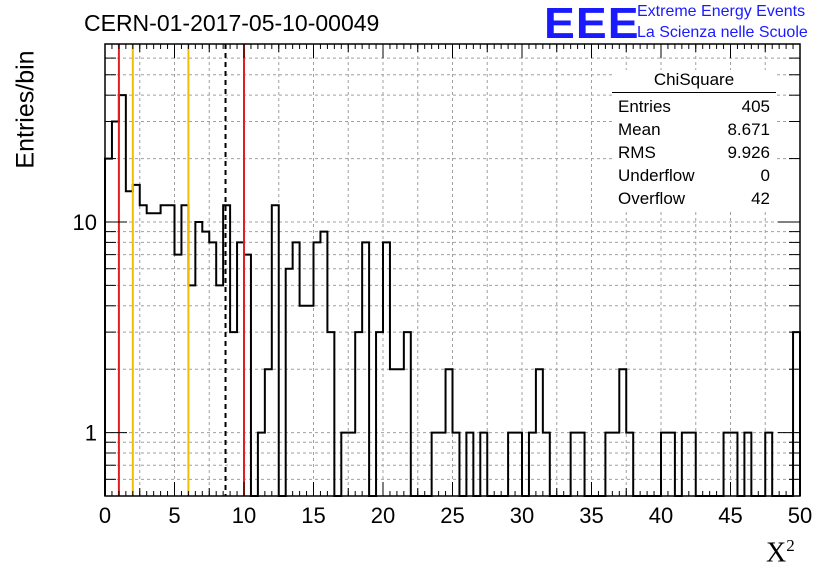 This screenshot has height=572, width=836. I want to click on stats-row-entries: Entries 405, so click(694, 106).